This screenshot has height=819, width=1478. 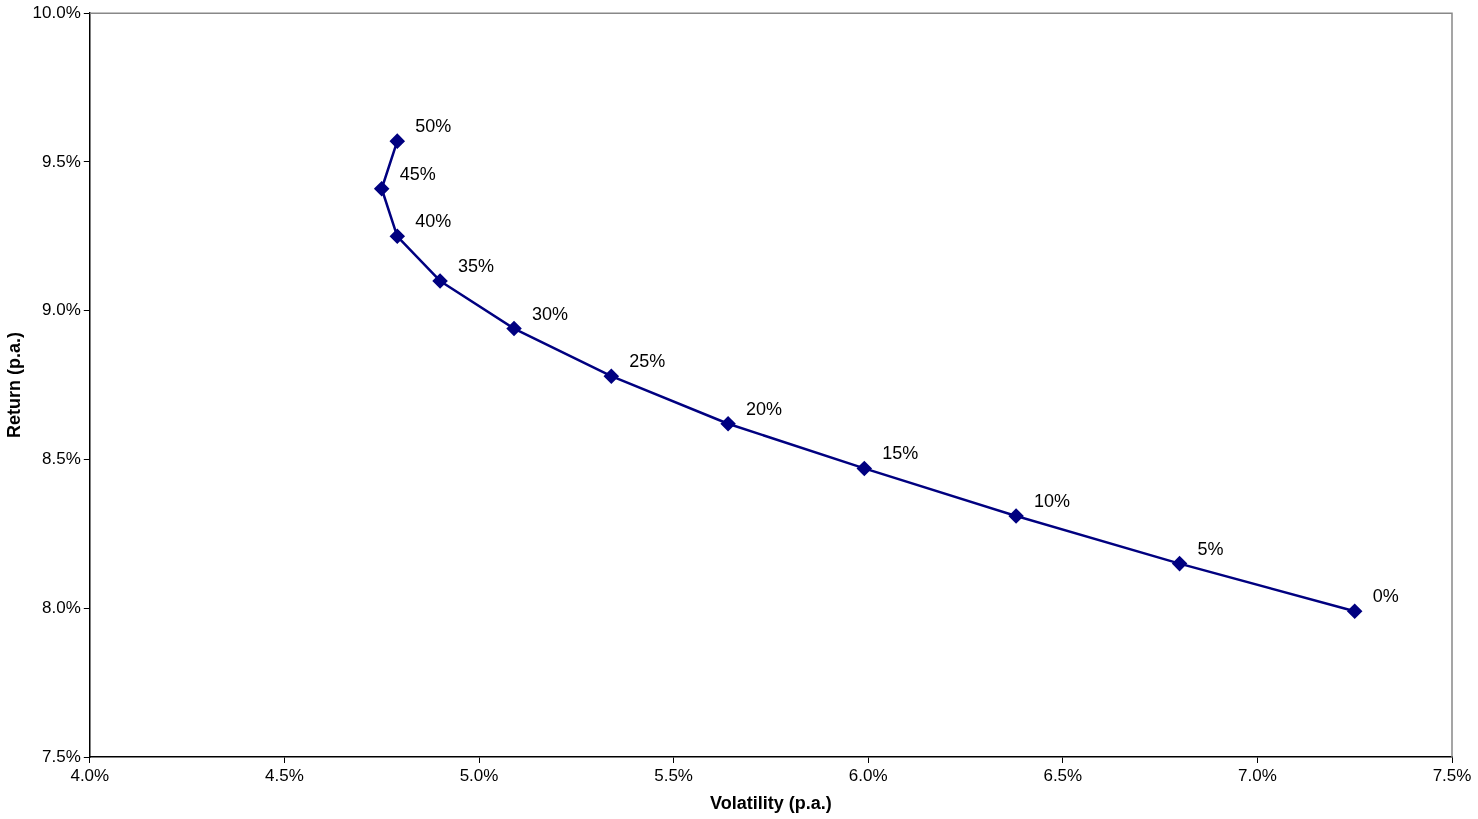 I want to click on annotation: 50%, so click(x=433, y=126).